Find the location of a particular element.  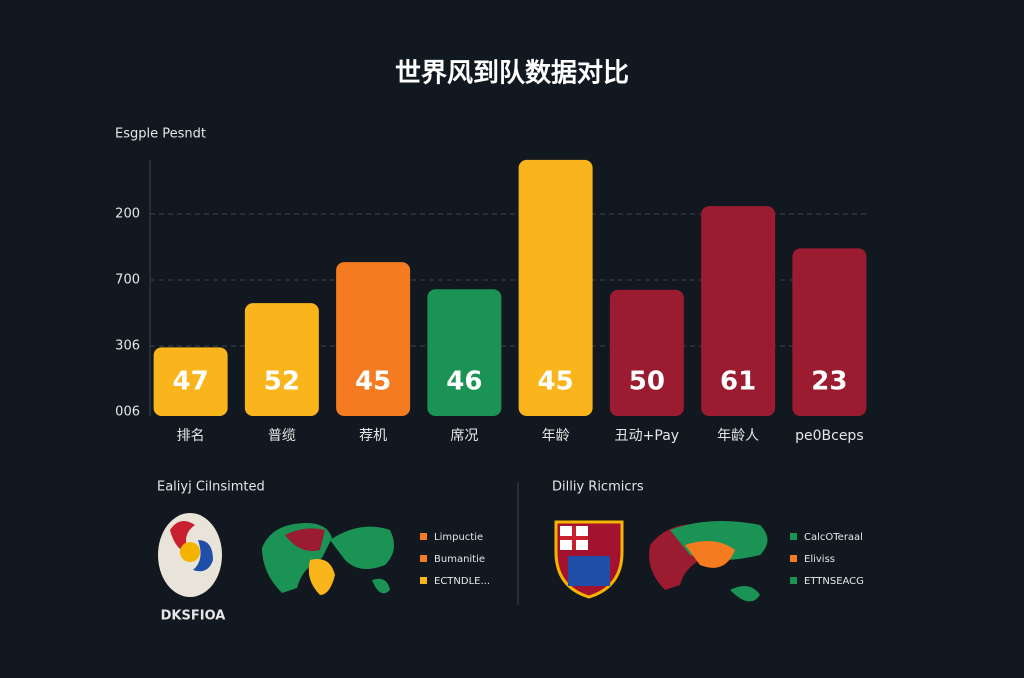

y-axis-label: Esgple Pesndt is located at coordinates (160, 134).